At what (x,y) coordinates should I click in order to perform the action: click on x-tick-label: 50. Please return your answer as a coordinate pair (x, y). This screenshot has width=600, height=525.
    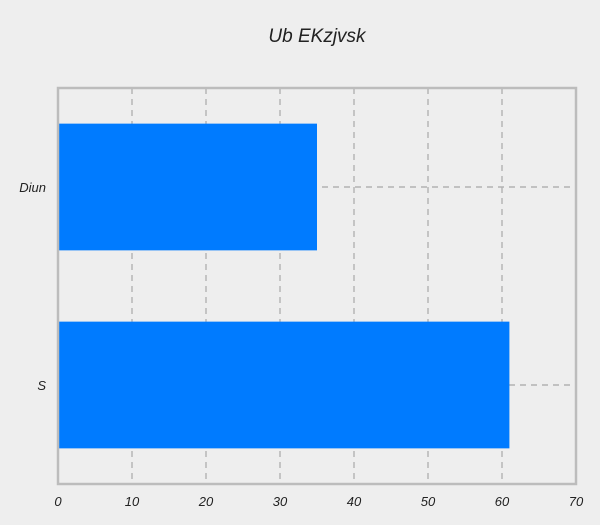
    Looking at the image, I should click on (428, 501).